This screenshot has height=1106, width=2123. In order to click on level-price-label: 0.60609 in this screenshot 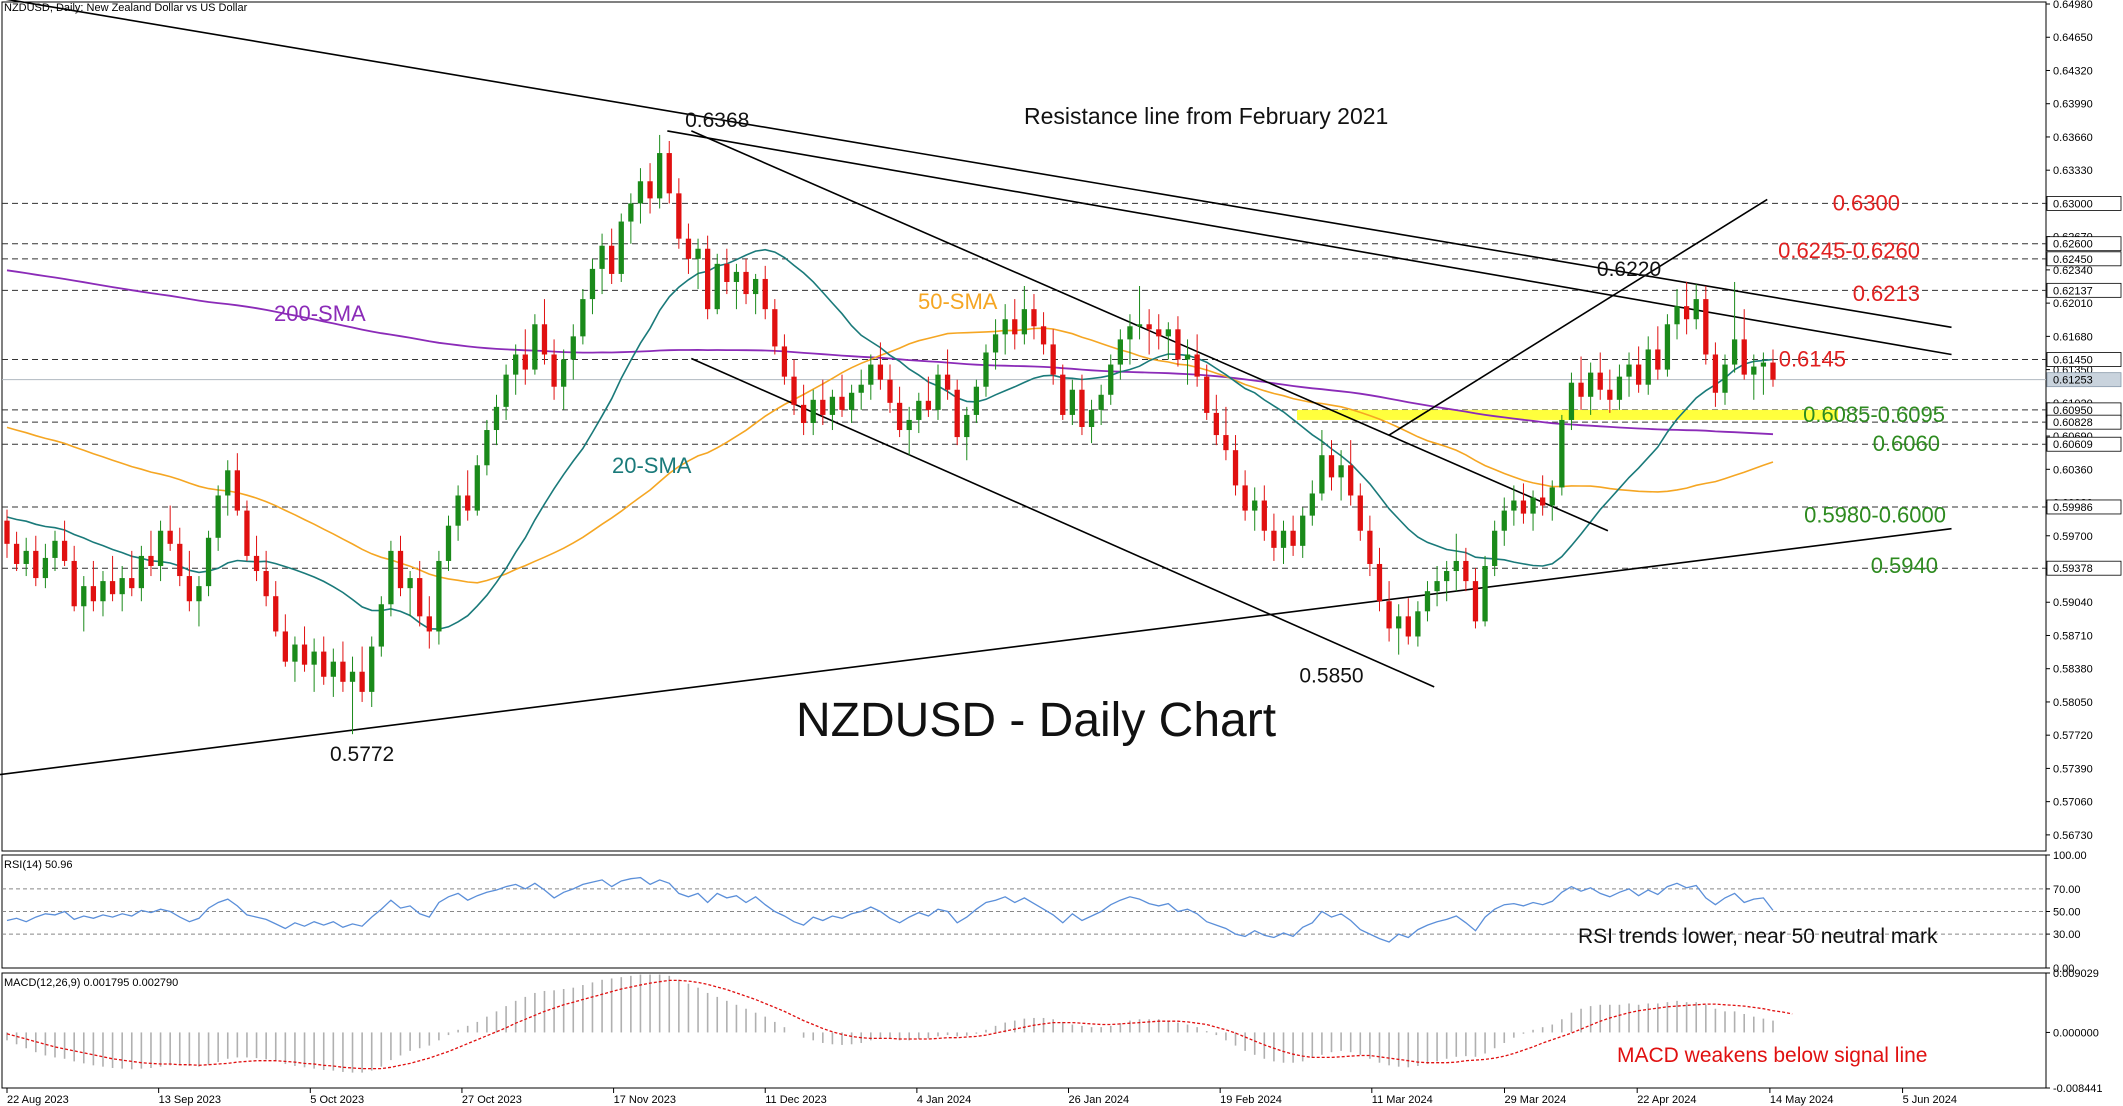, I will do `click(2073, 445)`.